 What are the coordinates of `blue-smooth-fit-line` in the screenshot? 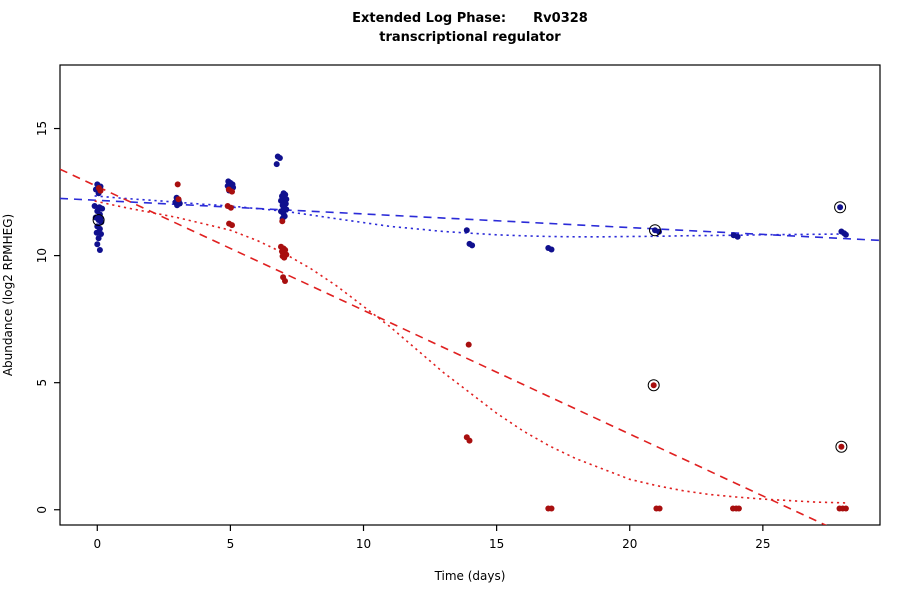 It's located at (470, 216).